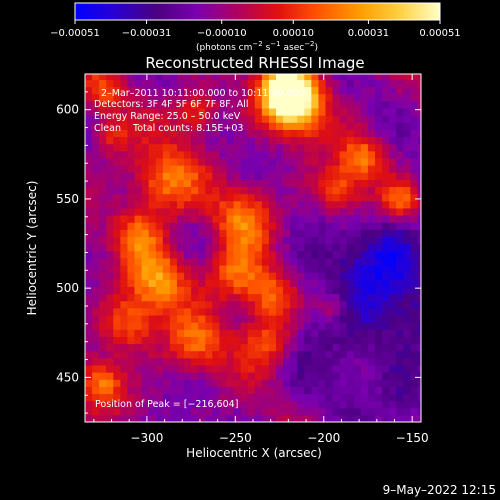 The image size is (500, 500). I want to click on footer-timestamp: 9–May–2022 12:15, so click(439, 490).